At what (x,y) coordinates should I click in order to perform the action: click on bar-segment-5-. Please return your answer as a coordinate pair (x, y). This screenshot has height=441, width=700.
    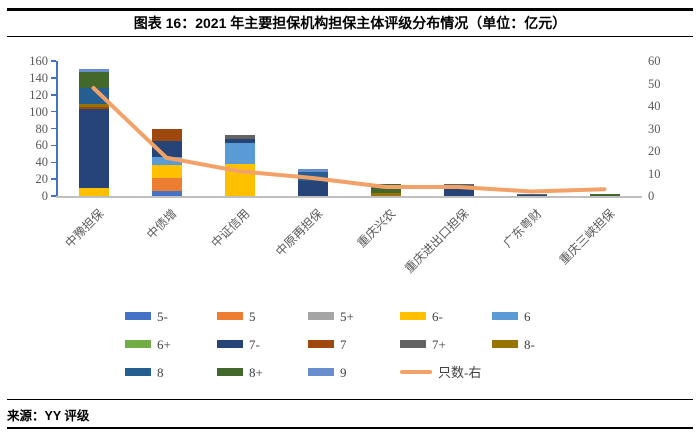
    Looking at the image, I should click on (166, 193).